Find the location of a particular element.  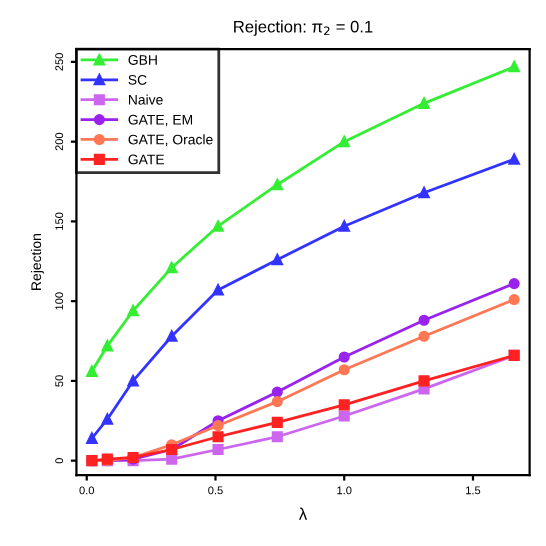

x-axis-title: λ is located at coordinates (303, 513).